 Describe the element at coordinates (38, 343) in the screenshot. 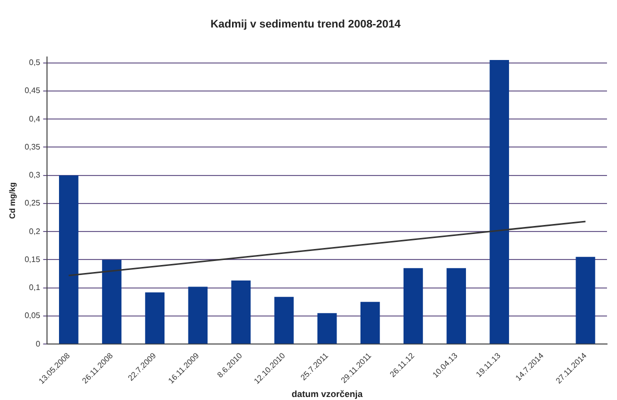

I see `y-tick-label: 0` at that location.